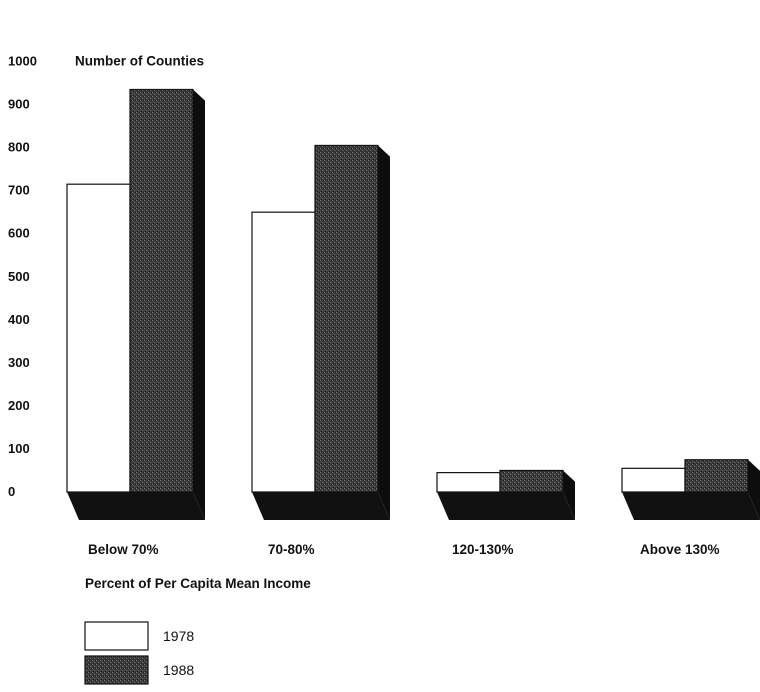 Image resolution: width=760 pixels, height=692 pixels. Describe the element at coordinates (19, 104) in the screenshot. I see `y-tick-label: 900` at that location.